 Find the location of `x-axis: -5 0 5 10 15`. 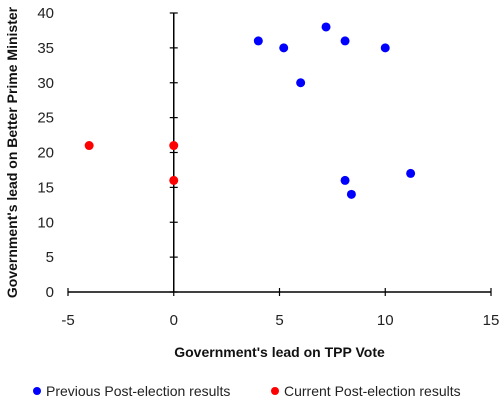

x-axis: -5 0 5 10 15 is located at coordinates (280, 308).